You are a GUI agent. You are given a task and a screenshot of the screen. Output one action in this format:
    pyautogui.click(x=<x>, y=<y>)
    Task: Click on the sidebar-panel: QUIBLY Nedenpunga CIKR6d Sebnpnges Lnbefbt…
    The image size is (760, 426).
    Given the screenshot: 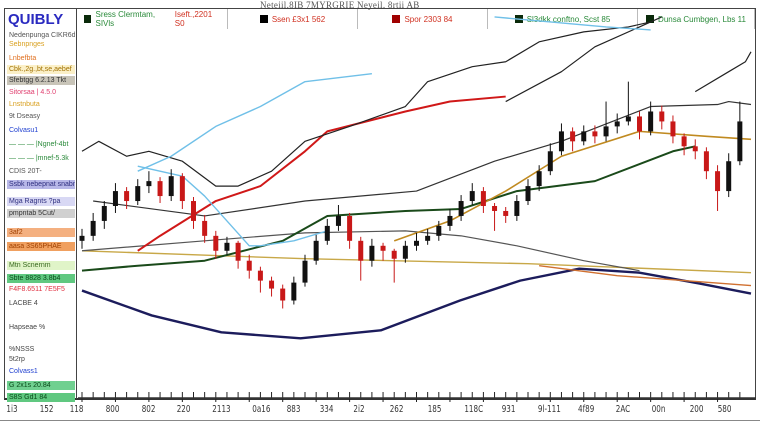 What is the action you would take?
    pyautogui.click(x=41, y=205)
    